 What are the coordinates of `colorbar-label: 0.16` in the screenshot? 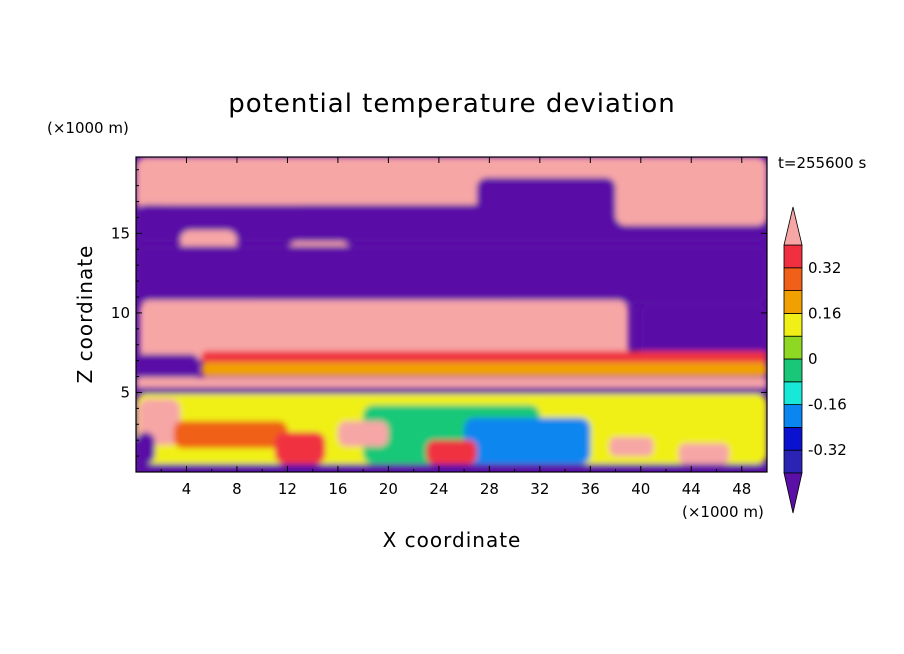 It's located at (824, 313).